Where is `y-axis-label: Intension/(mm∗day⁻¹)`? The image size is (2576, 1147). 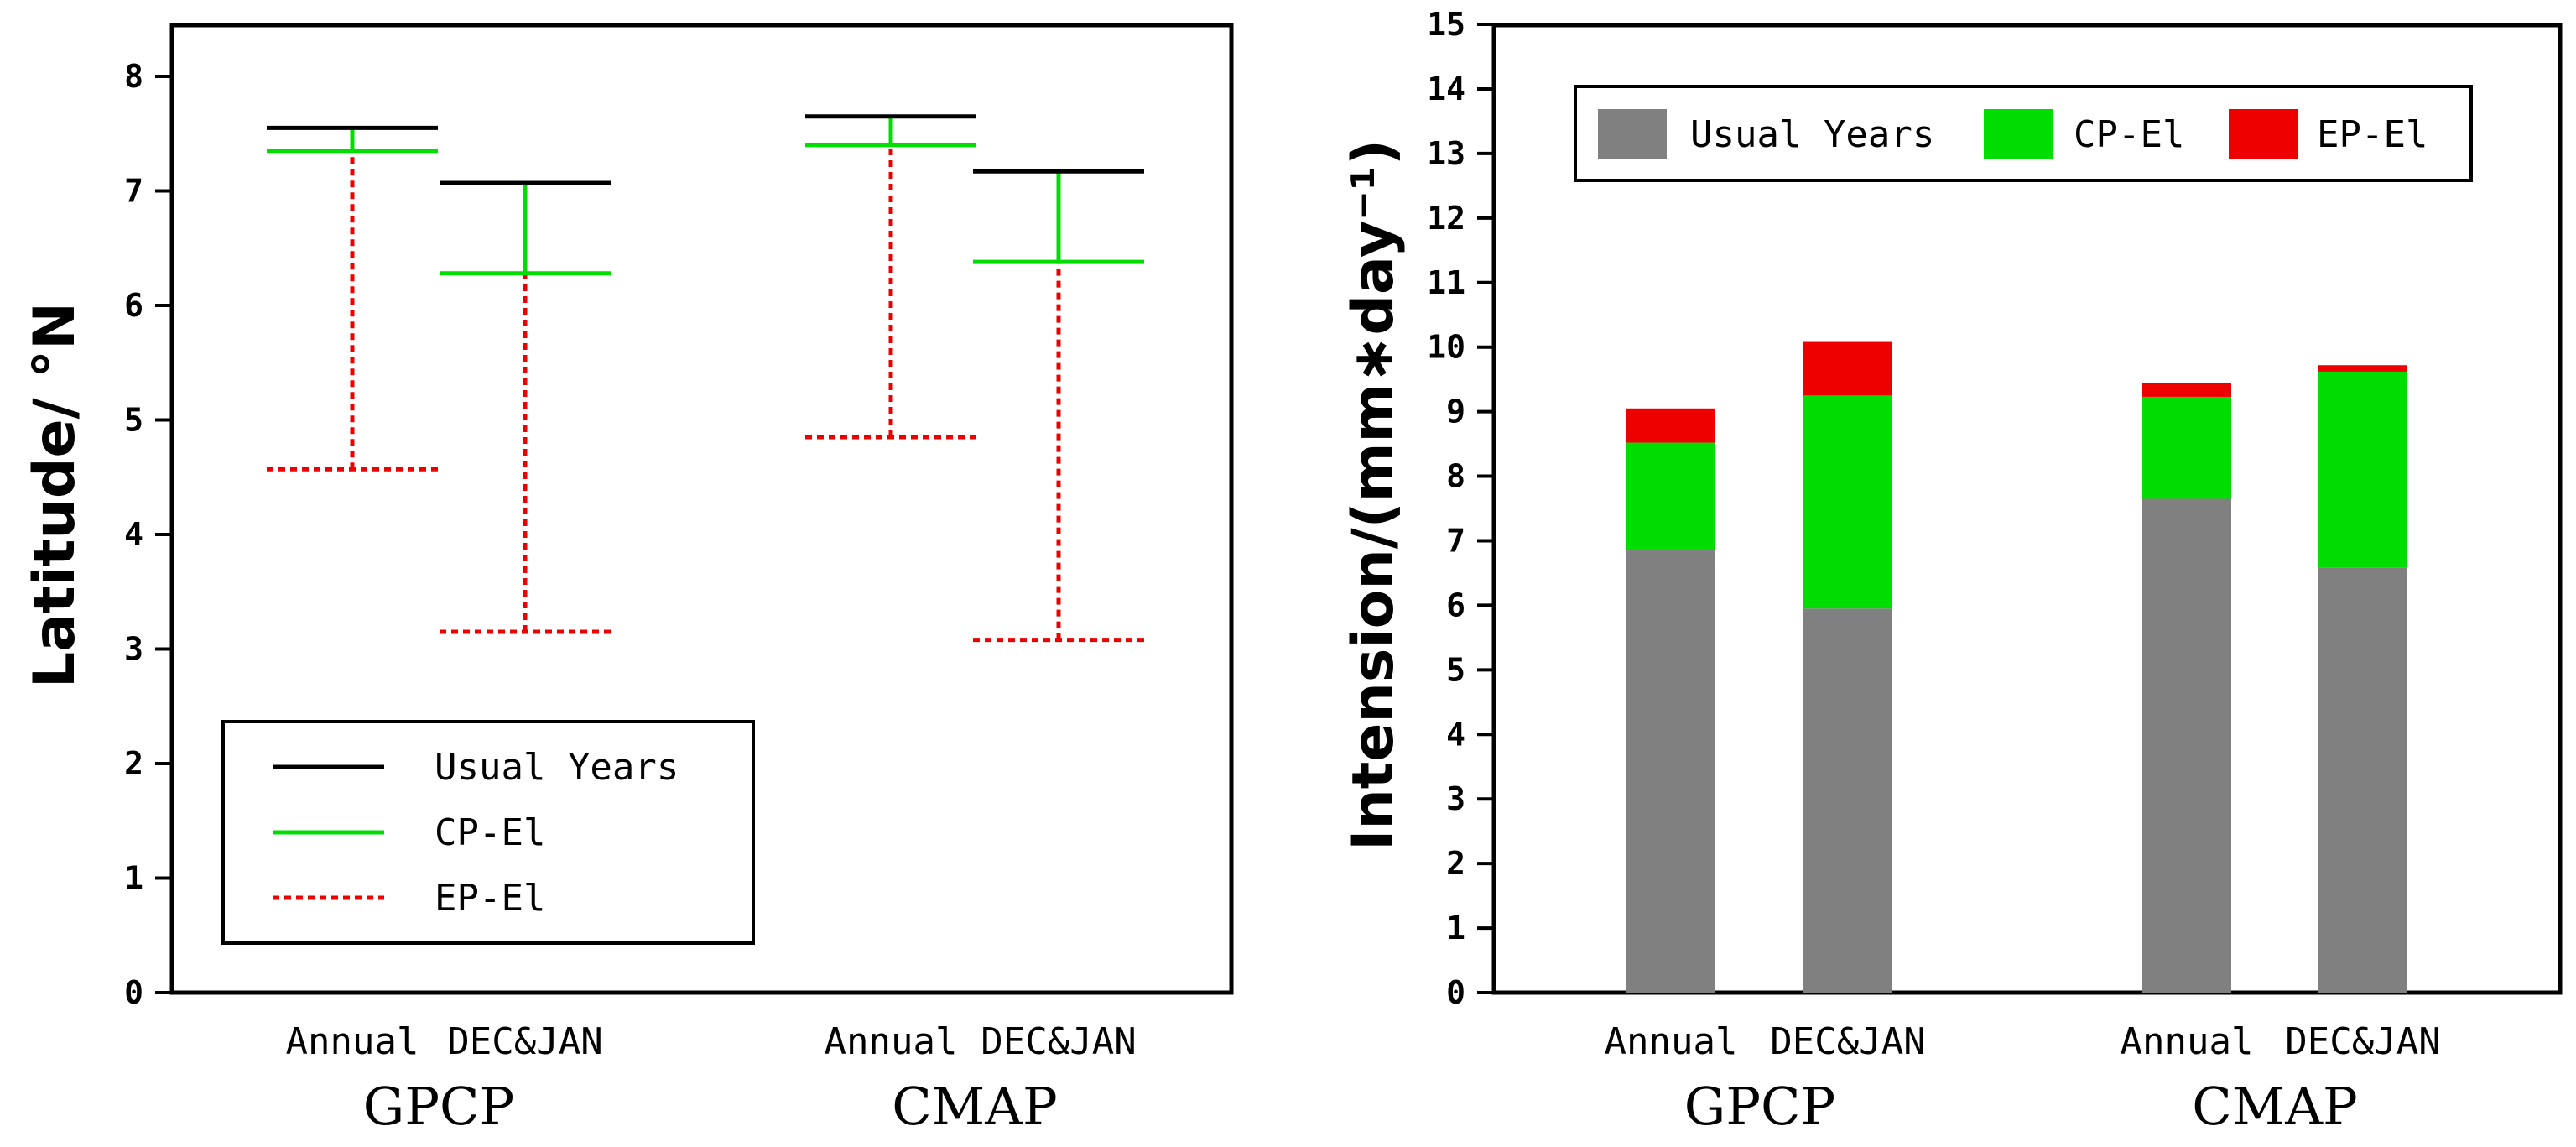
y-axis-label: Intension/(mm∗day⁻¹) is located at coordinates (1373, 495).